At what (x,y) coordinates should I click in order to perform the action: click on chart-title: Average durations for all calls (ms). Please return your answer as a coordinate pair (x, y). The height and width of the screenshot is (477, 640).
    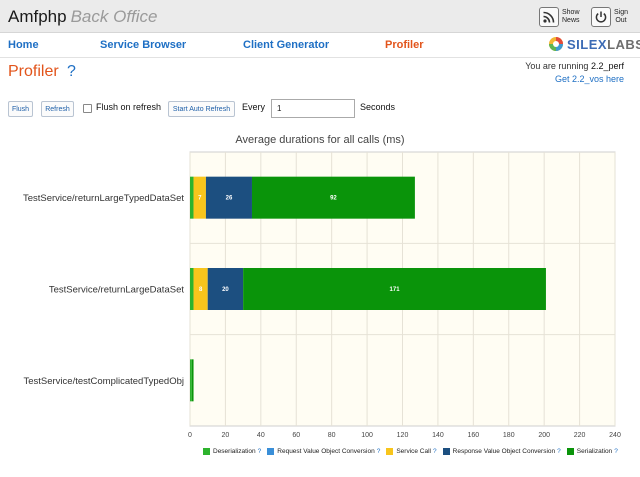
    Looking at the image, I should click on (320, 140).